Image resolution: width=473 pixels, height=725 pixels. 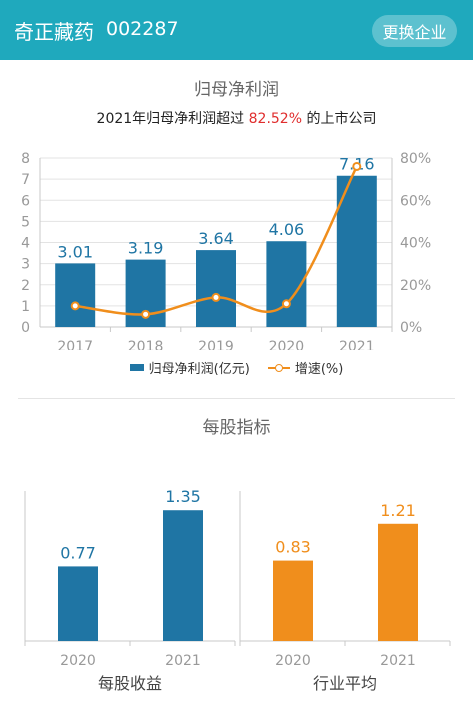 I want to click on x-axis-tick: 2018, so click(x=146, y=344).